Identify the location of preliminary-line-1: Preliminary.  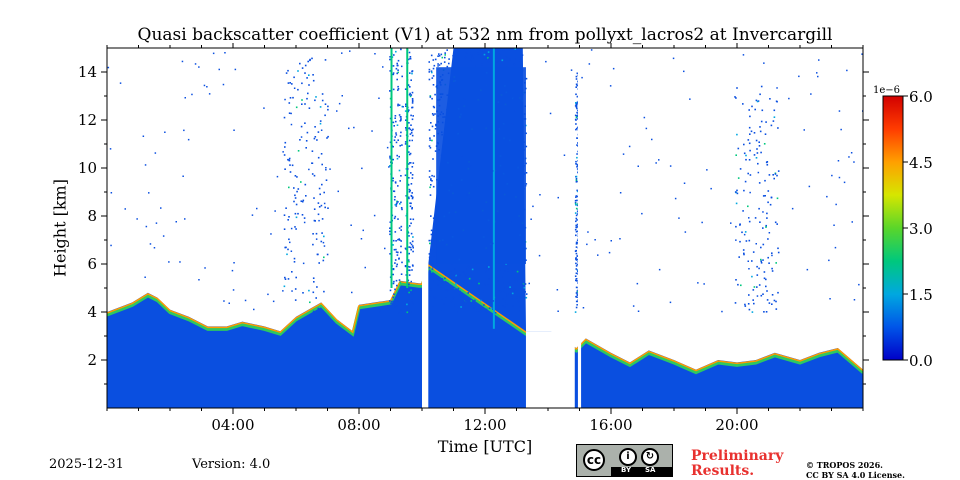
(737, 456).